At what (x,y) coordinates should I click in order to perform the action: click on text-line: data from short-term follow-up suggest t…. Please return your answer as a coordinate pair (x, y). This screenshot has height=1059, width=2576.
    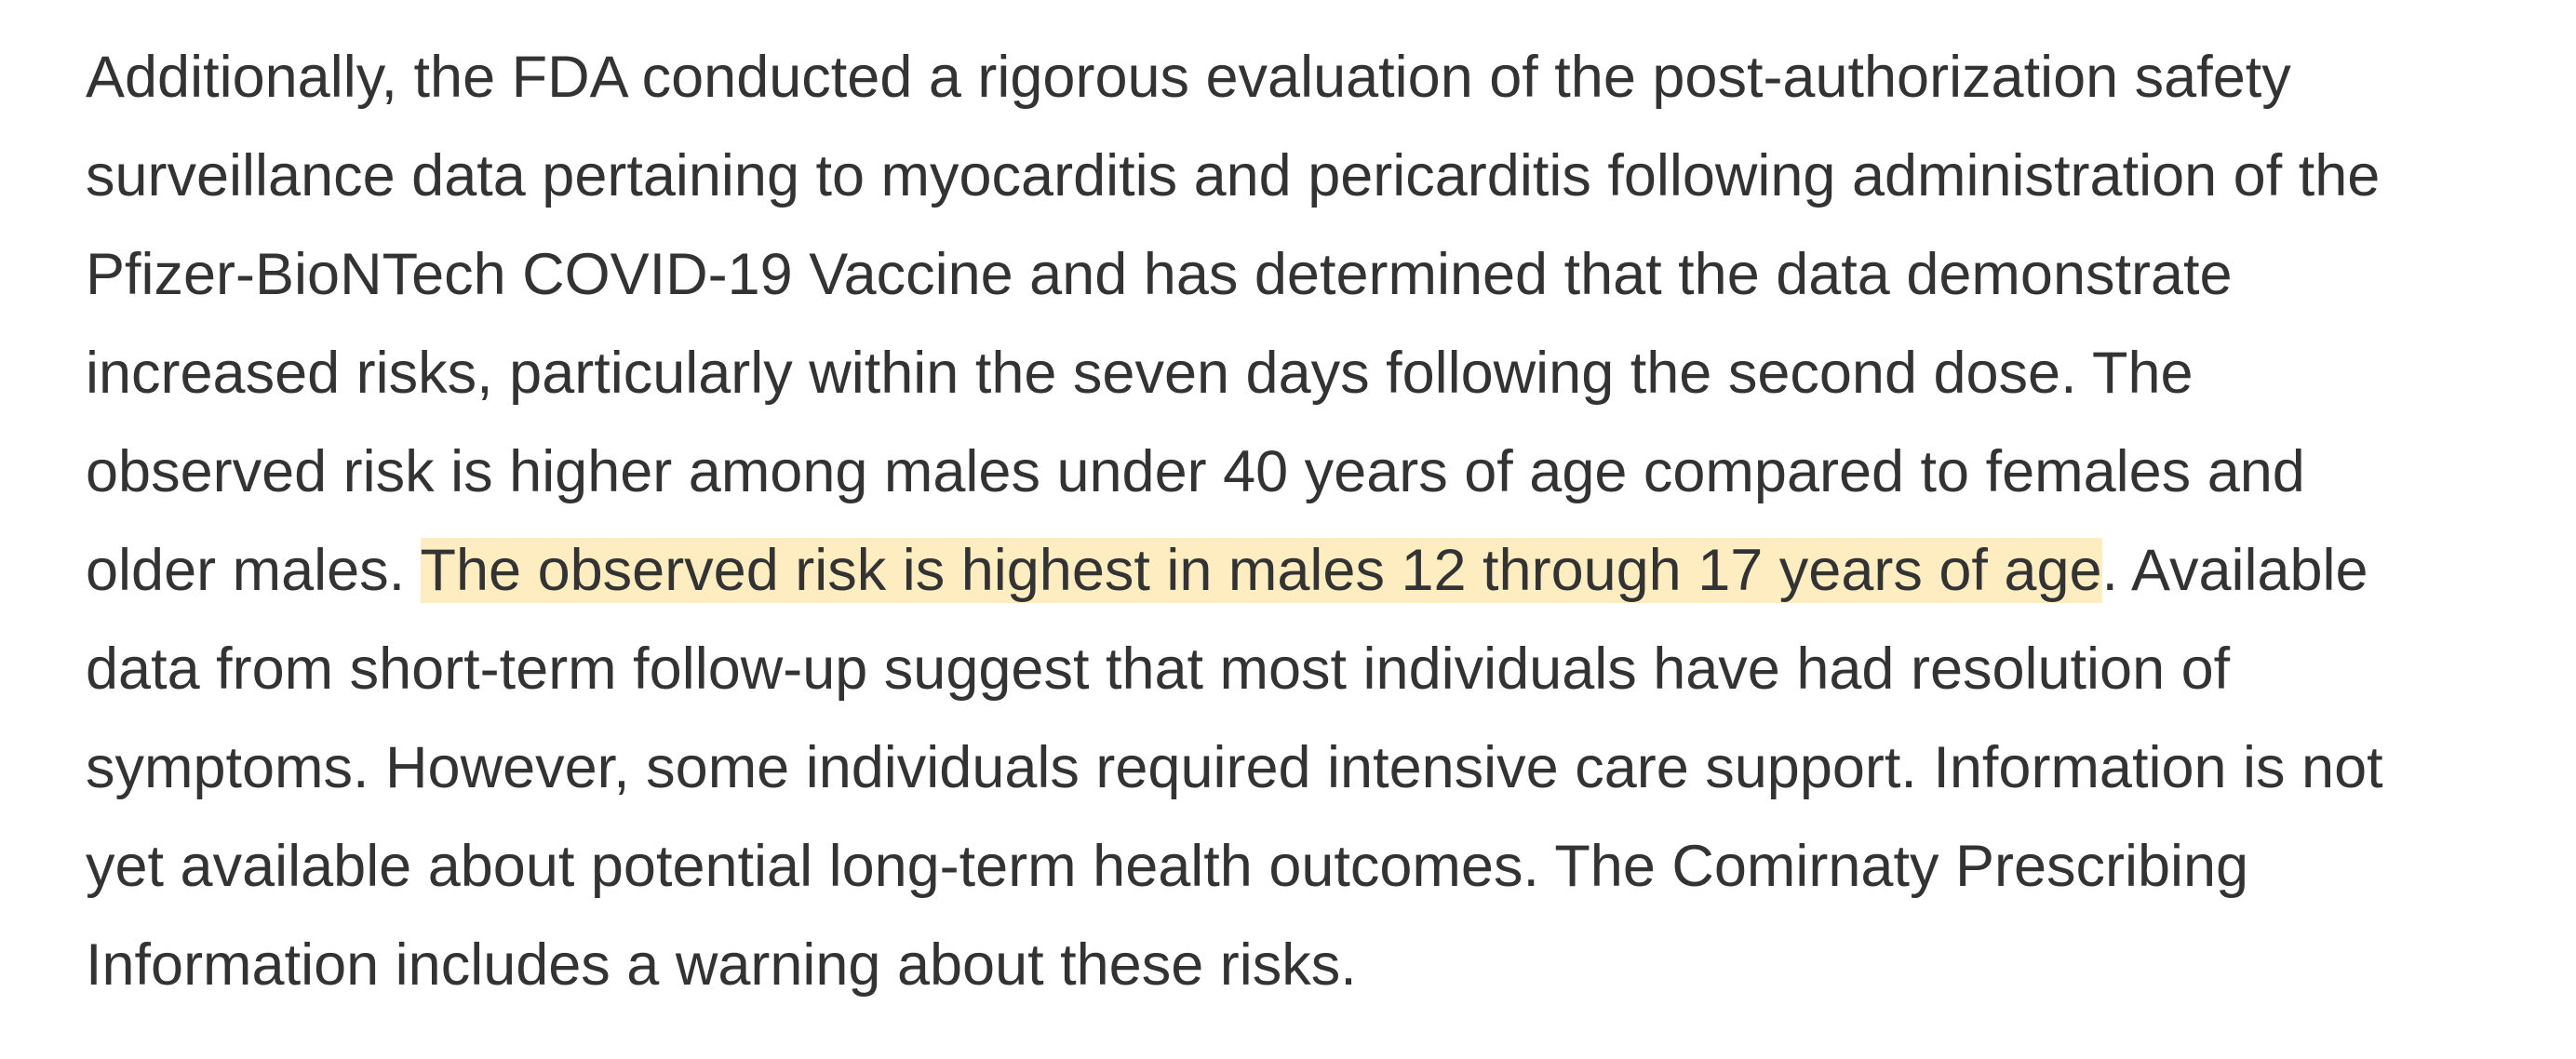
    Looking at the image, I should click on (1158, 669).